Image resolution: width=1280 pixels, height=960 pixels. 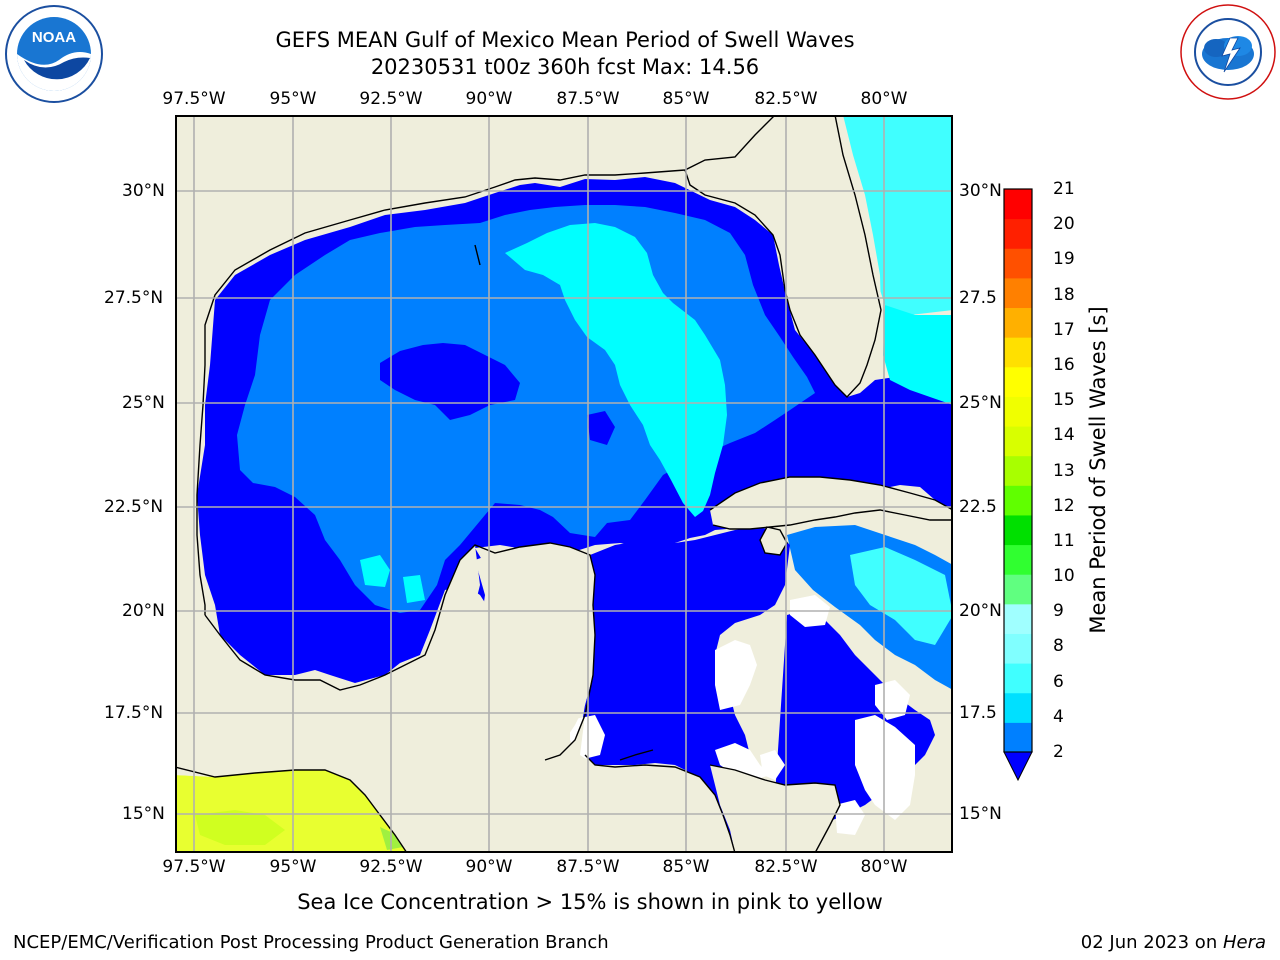 I want to click on lon-label-bottom: 82.5°W, so click(x=786, y=867).